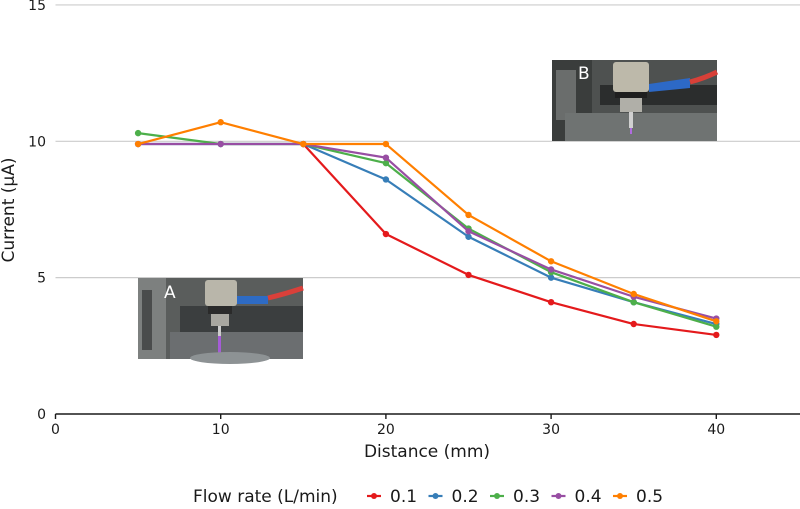 Image resolution: width=800 pixels, height=509 pixels. I want to click on x-tick-label: 0, so click(55, 430).